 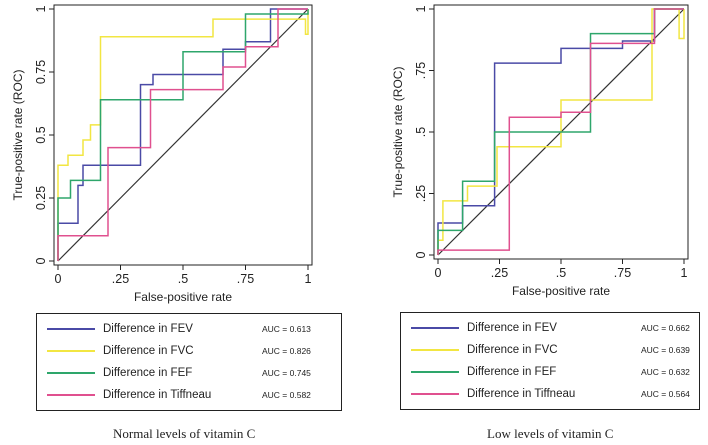 What do you see at coordinates (41, 72) in the screenshot?
I see `y-tick-label: 0.75` at bounding box center [41, 72].